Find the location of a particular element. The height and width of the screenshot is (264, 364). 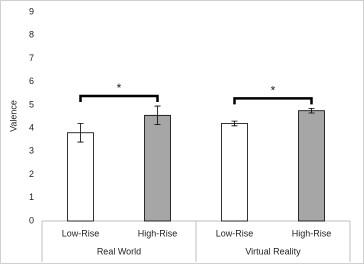

y-tick-label: 5 is located at coordinates (31, 104).